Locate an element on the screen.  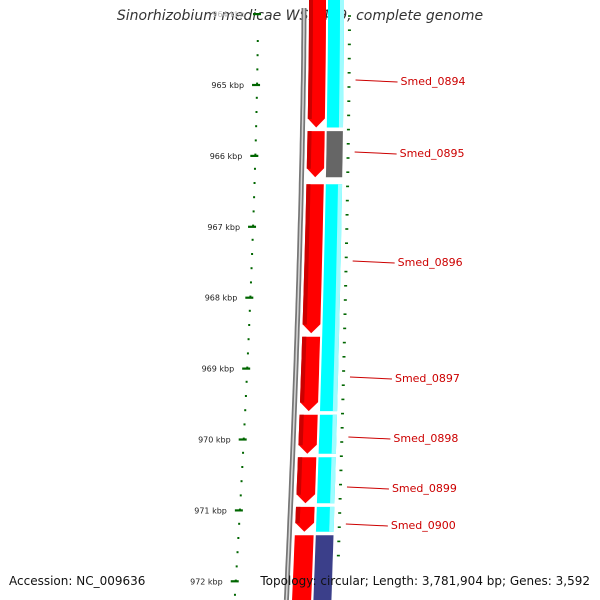
gene-arrow is located at coordinates (303, 567).